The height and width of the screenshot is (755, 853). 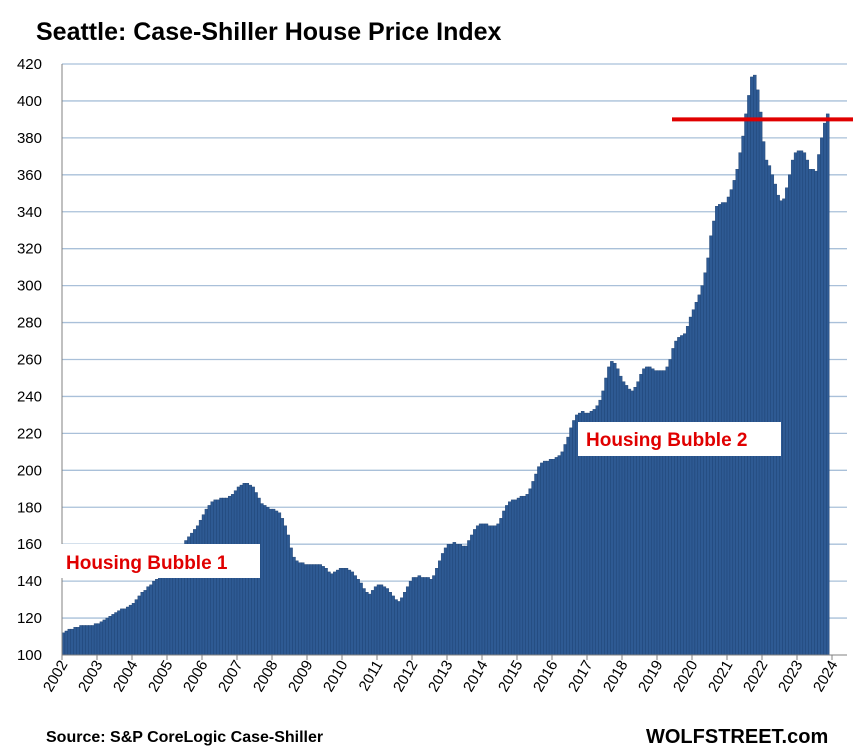 I want to click on bubble2-label-bg, so click(x=679, y=439).